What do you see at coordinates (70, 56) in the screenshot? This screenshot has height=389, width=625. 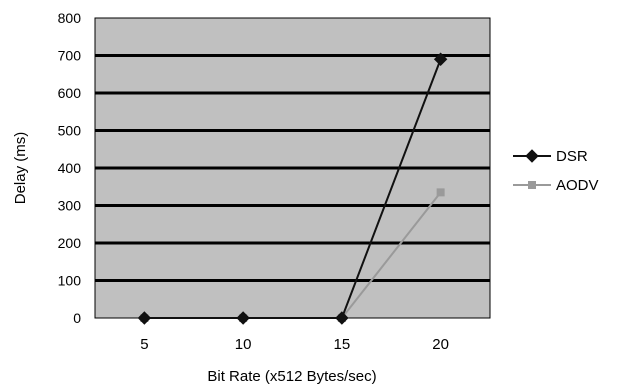 I see `y-tick-label: 700` at bounding box center [70, 56].